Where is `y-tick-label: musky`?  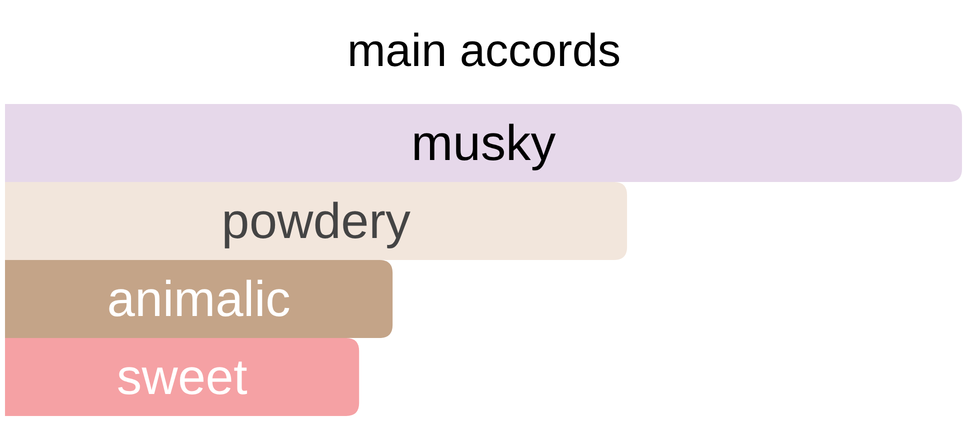
y-tick-label: musky is located at coordinates (483, 143).